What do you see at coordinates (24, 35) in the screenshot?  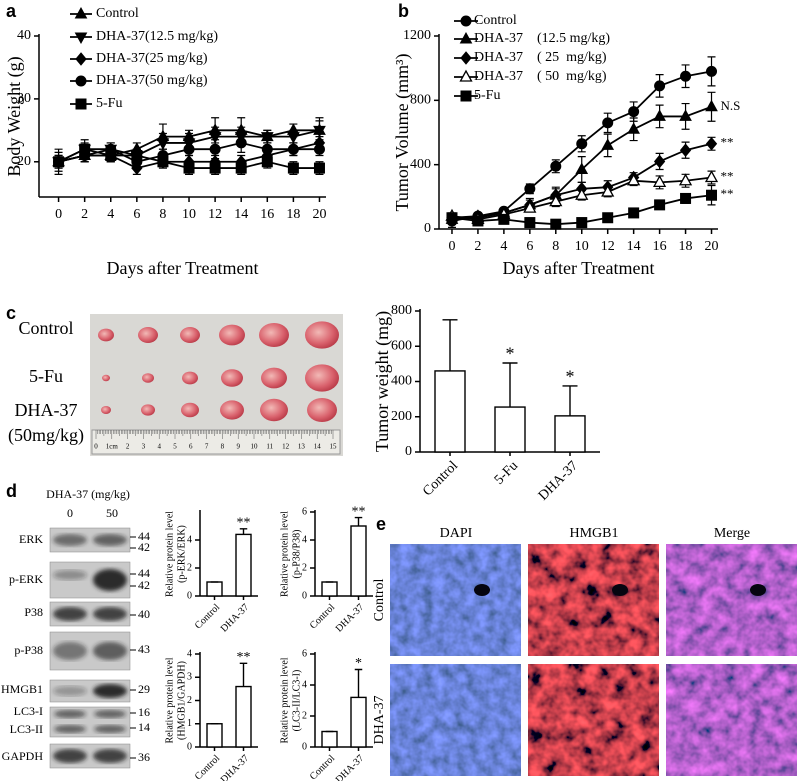 I see `y-tick-label: 40` at bounding box center [24, 35].